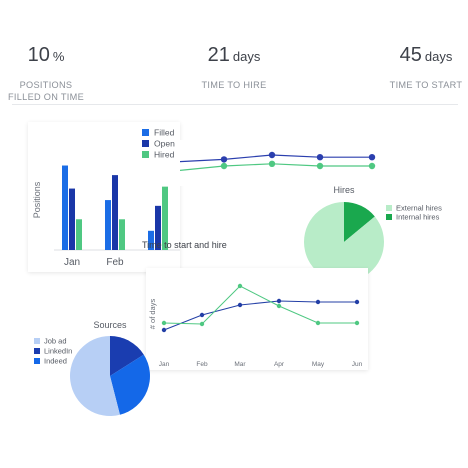 This screenshot has height=468, width=468. What do you see at coordinates (246, 56) in the screenshot?
I see `kpi-unit: days` at bounding box center [246, 56].